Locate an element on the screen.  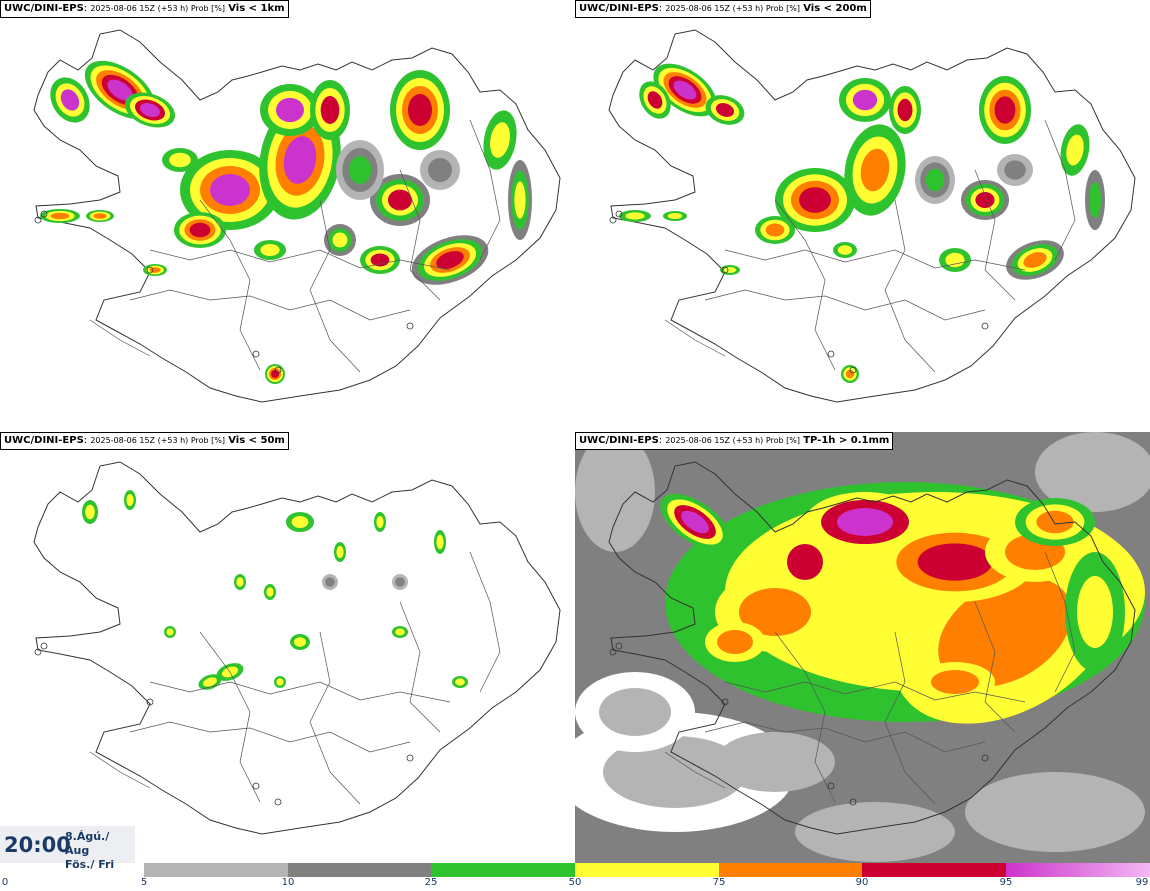
valid-date: 8.Ágú./ Aug Fös./ Fri is located at coordinates (90, 850).